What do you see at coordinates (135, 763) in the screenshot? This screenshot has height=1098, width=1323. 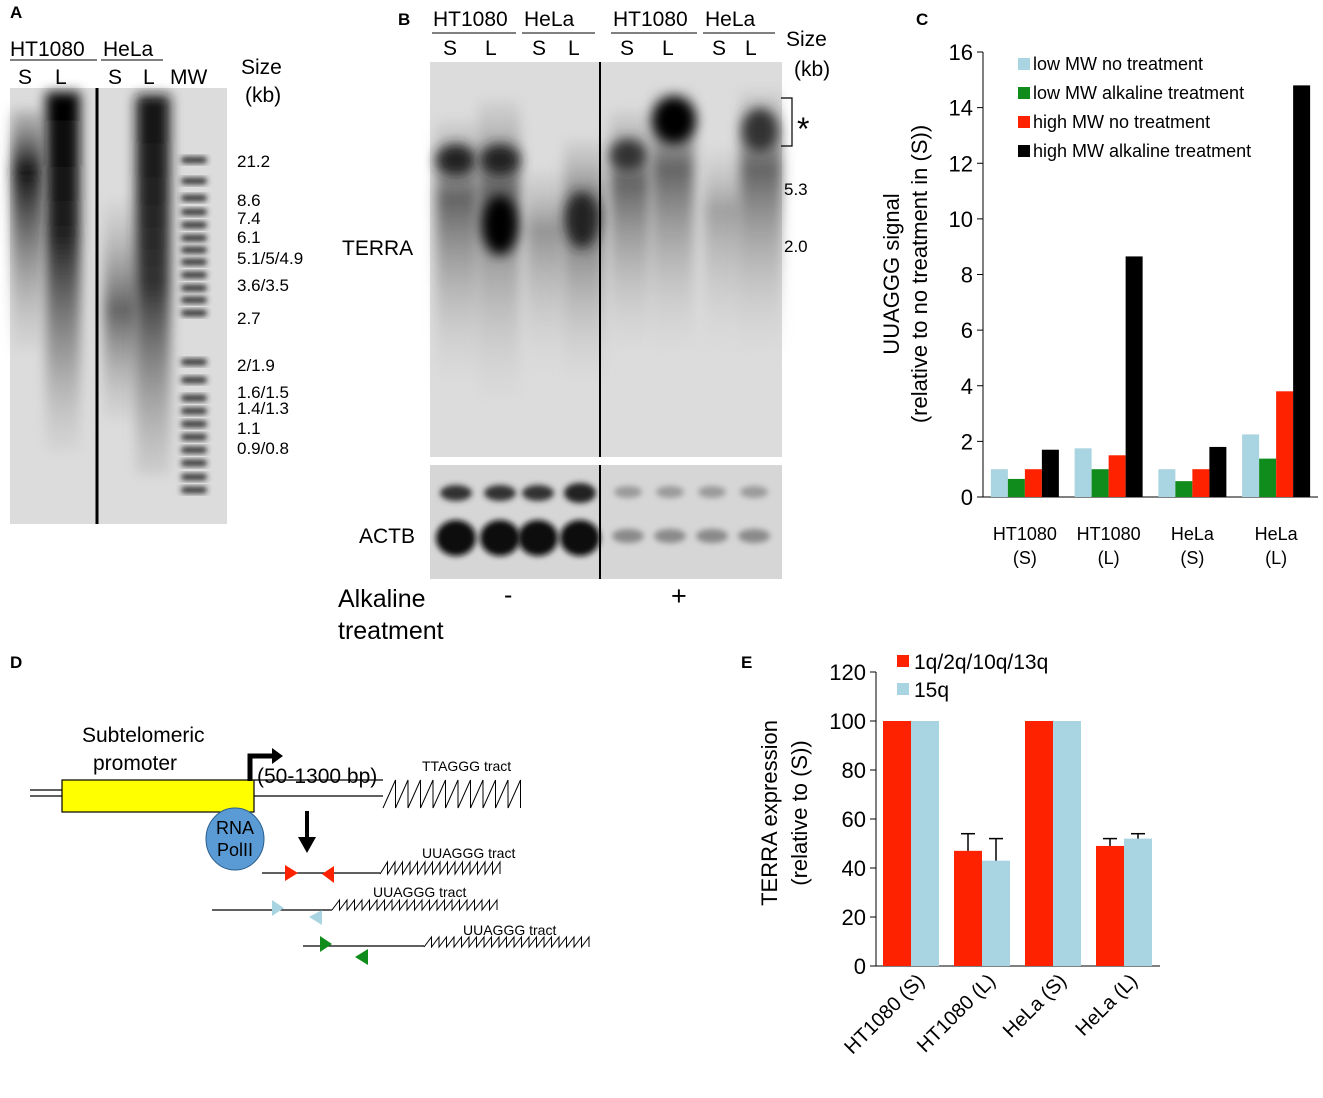 I see `promoter-label-2: promoter` at bounding box center [135, 763].